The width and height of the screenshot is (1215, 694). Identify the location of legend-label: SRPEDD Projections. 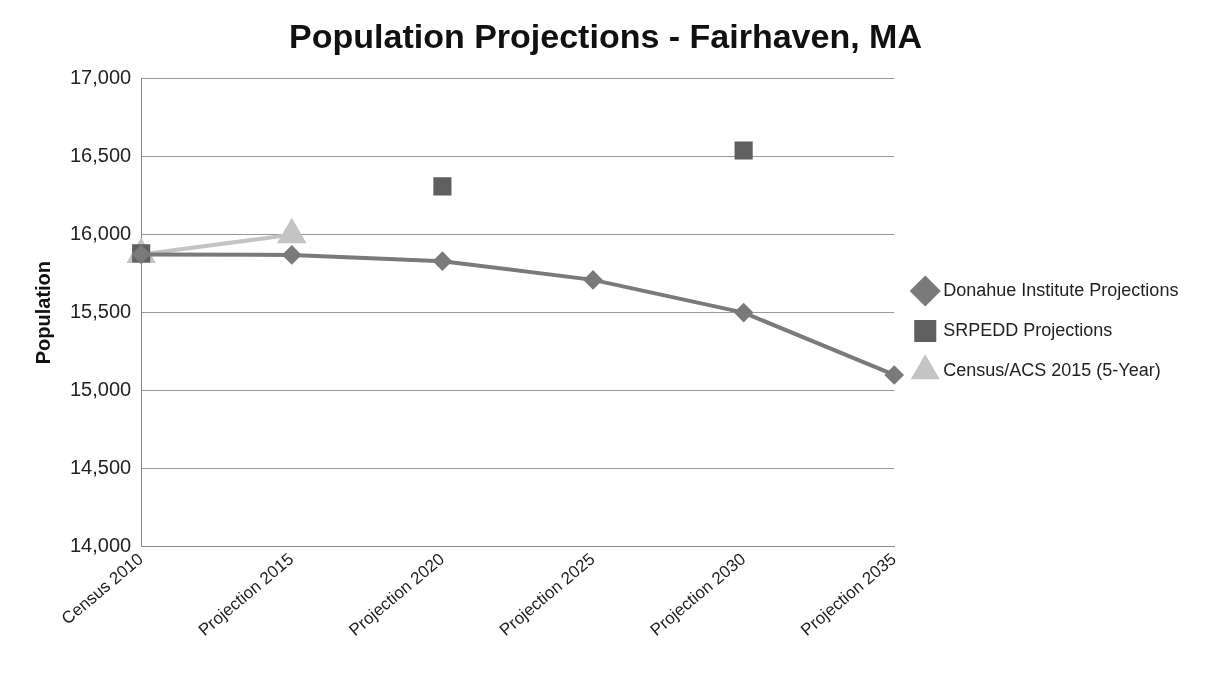
(1028, 329).